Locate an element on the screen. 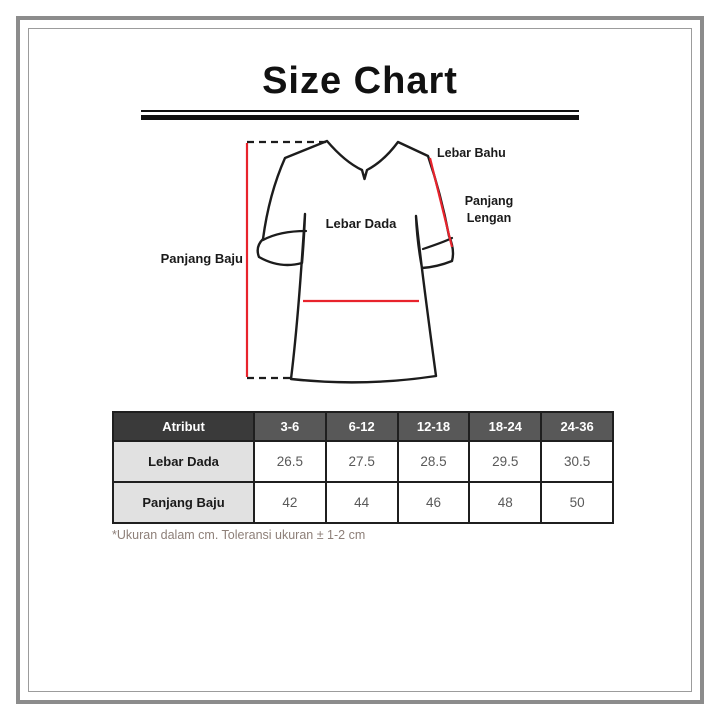 This screenshot has width=720, height=720. label-lebar-bahu: Lebar Bahu is located at coordinates (471, 153).